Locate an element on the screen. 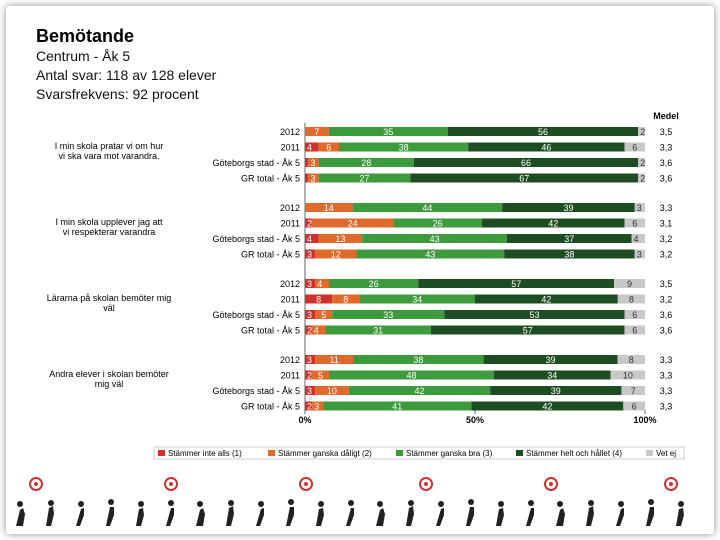 Image resolution: width=720 pixels, height=540 pixels. medel-value: 3,6 is located at coordinates (666, 331).